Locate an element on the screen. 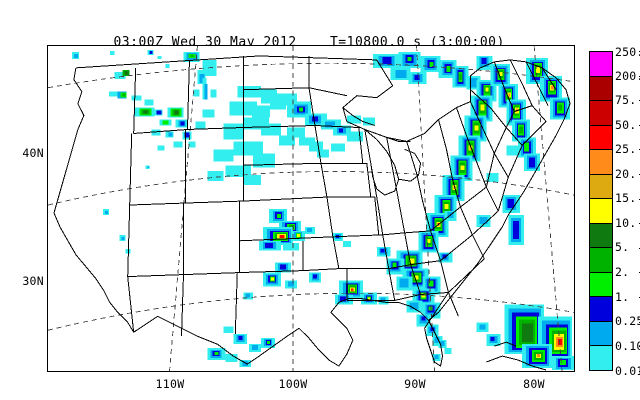  xtick-label-110w: 110W is located at coordinates (170, 384).